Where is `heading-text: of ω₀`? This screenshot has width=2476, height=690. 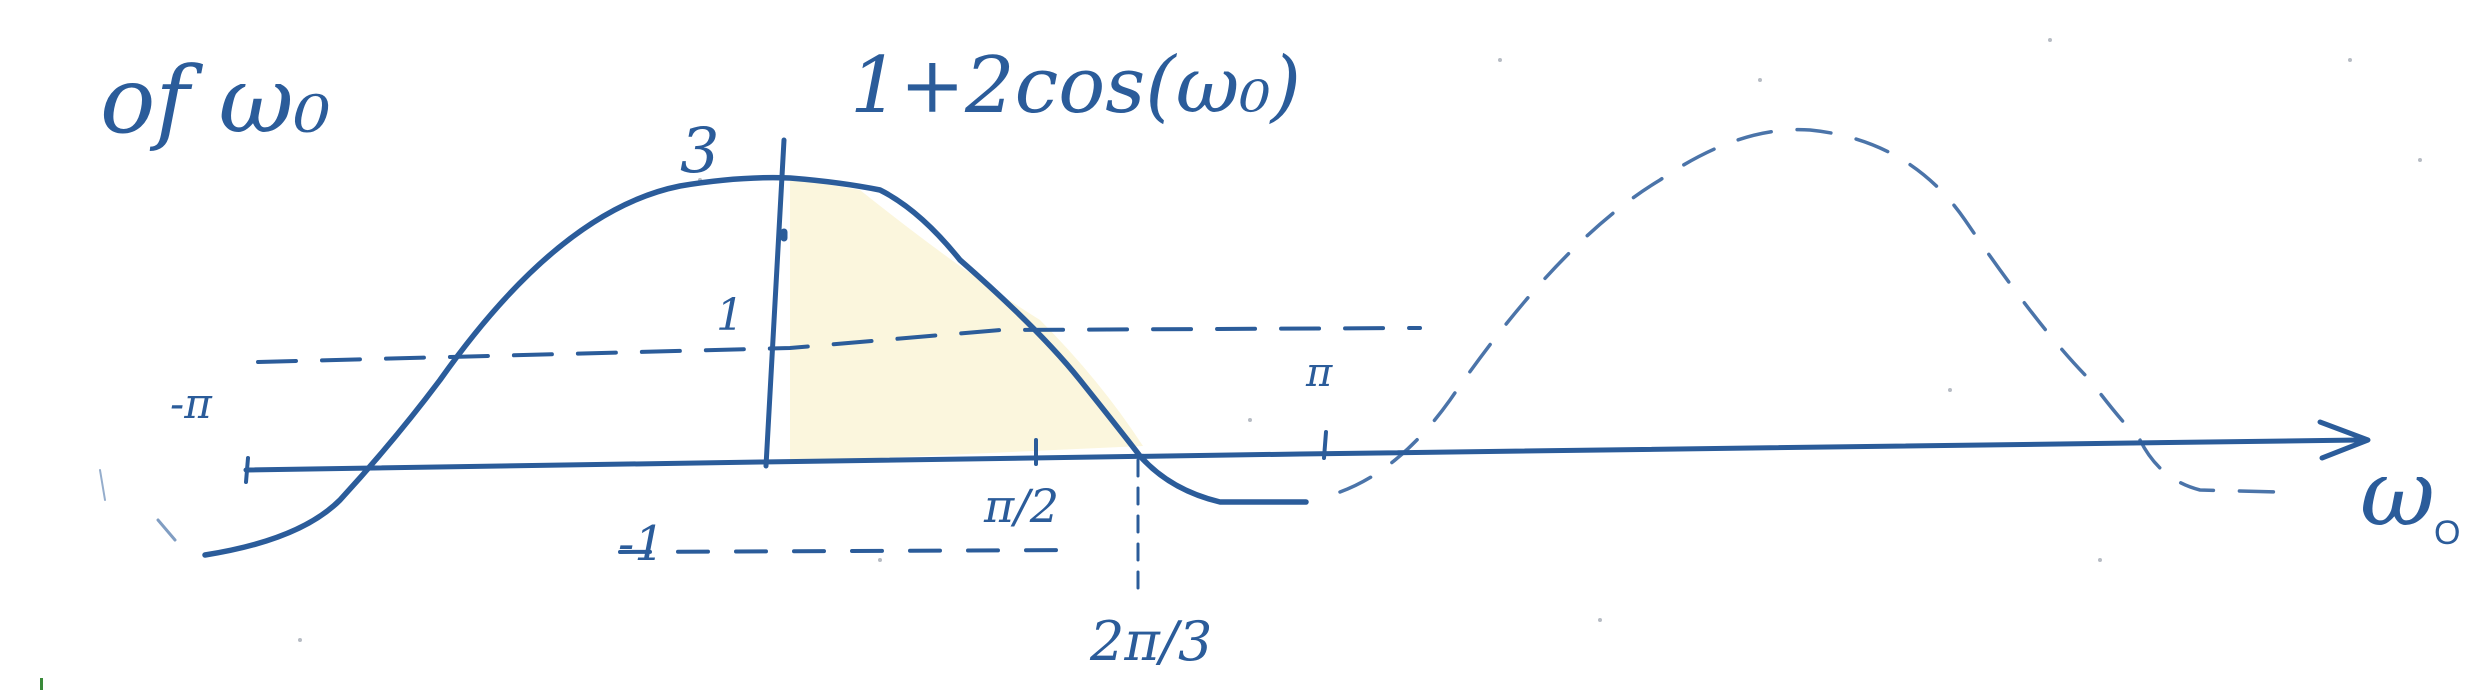
heading-text: of ω₀ is located at coordinates (215, 100).